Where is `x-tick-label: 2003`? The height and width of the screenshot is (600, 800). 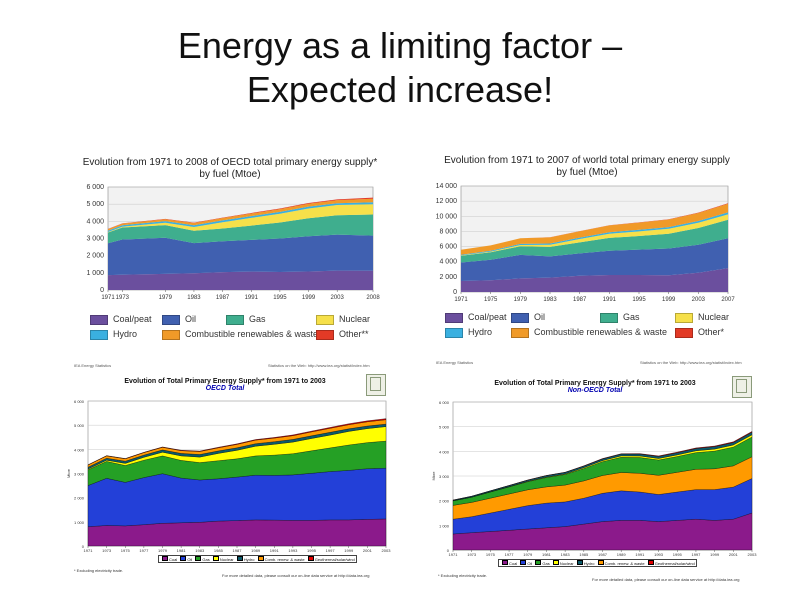 x-tick-label: 2003 is located at coordinates (753, 554).